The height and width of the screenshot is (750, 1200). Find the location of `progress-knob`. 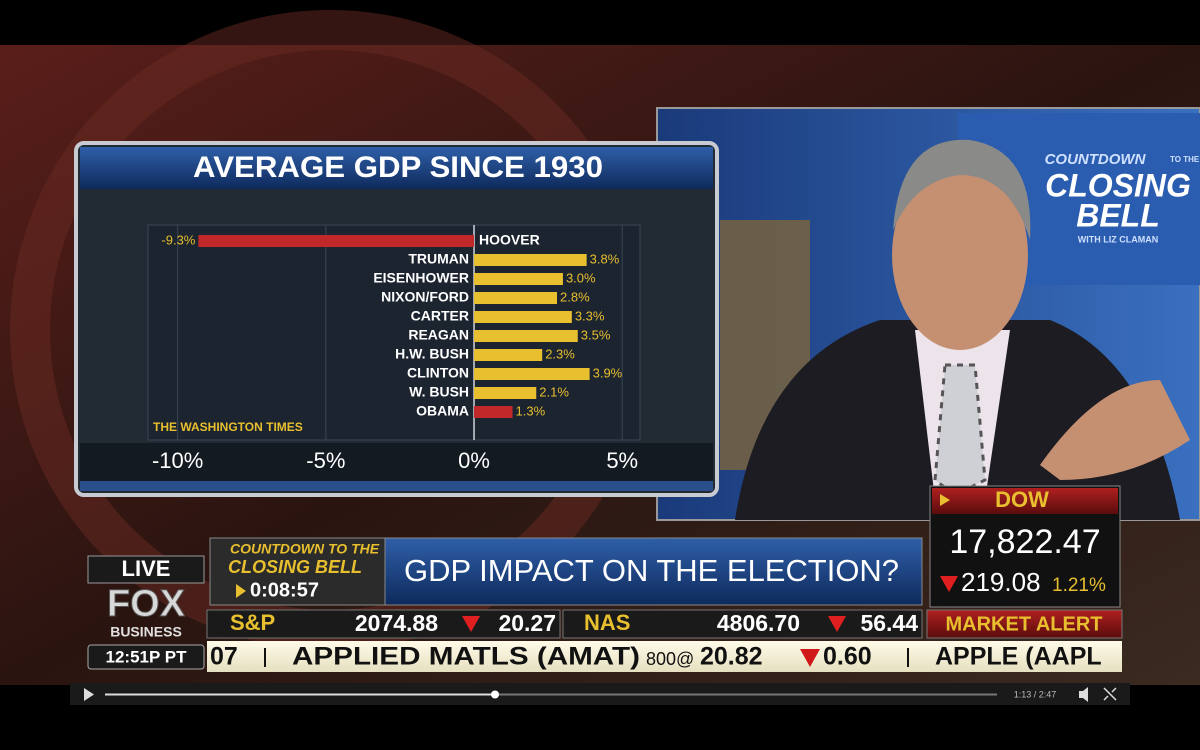

progress-knob is located at coordinates (495, 694).